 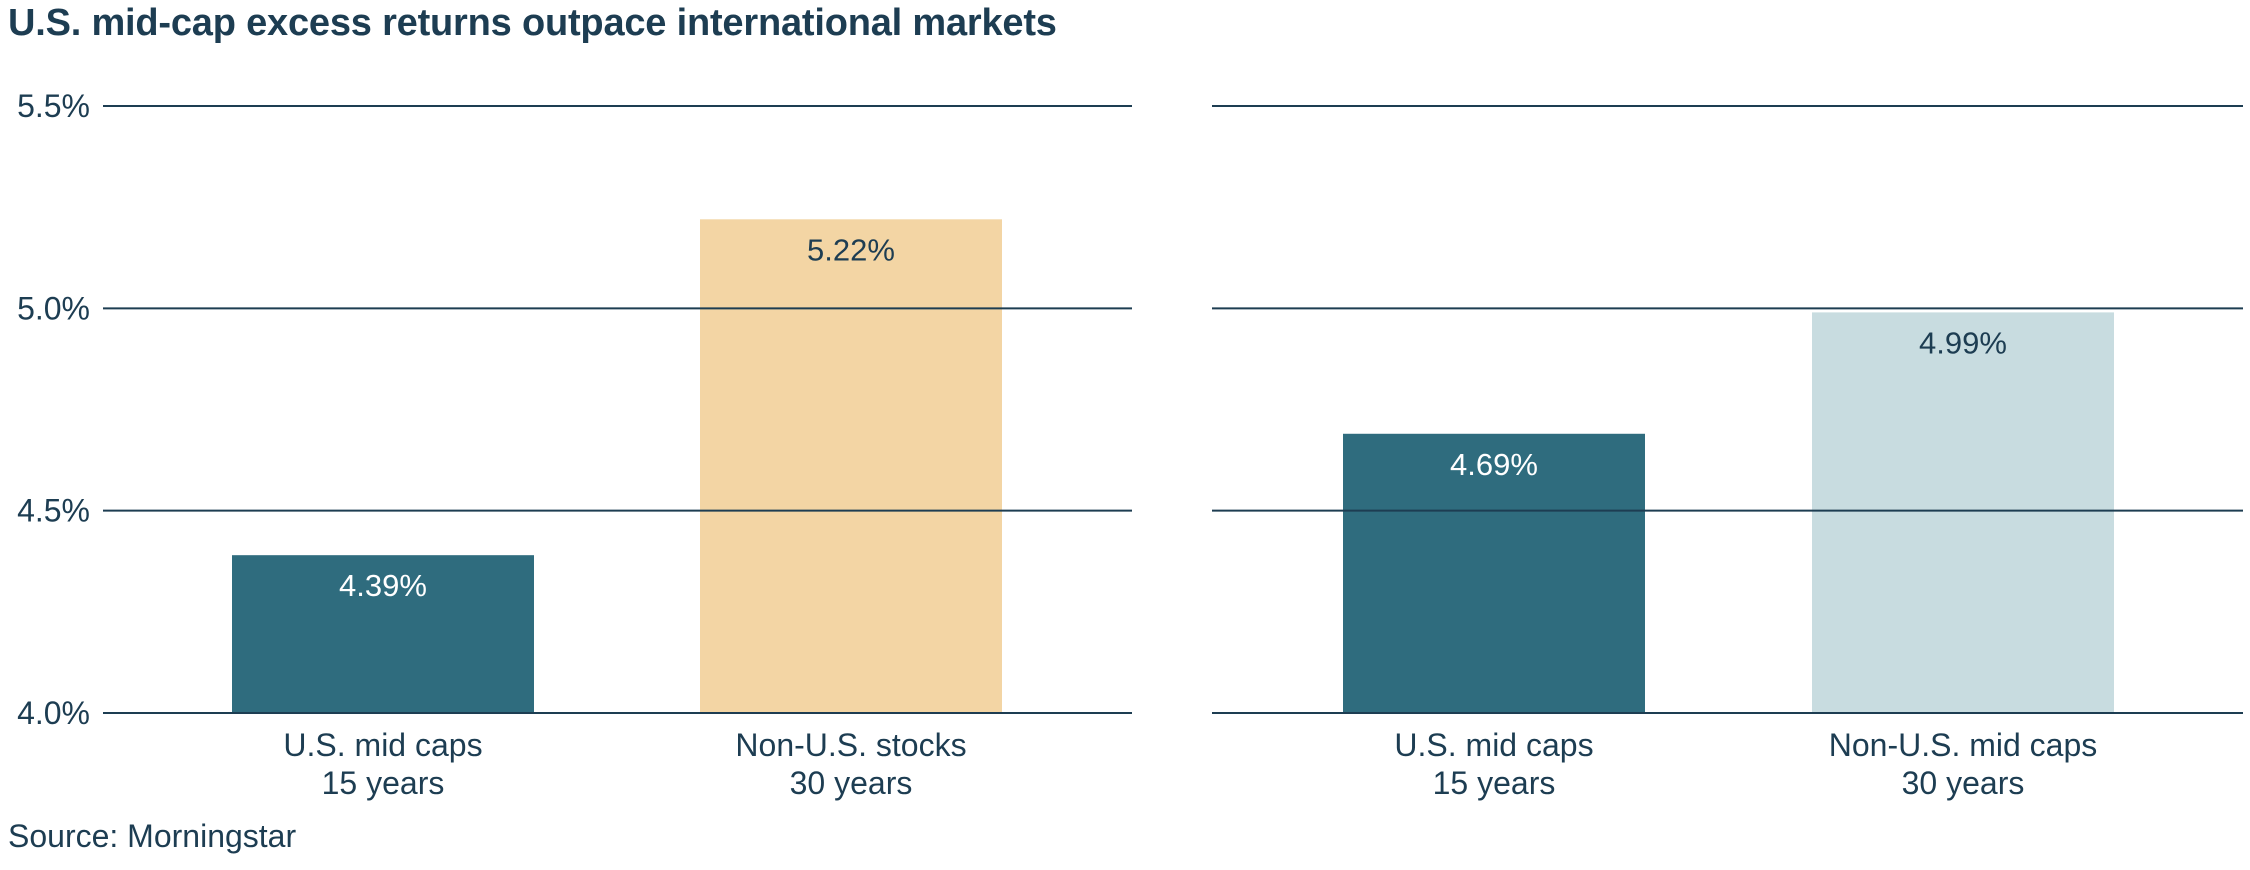 What do you see at coordinates (383, 585) in the screenshot?
I see `data-label: 4.39%` at bounding box center [383, 585].